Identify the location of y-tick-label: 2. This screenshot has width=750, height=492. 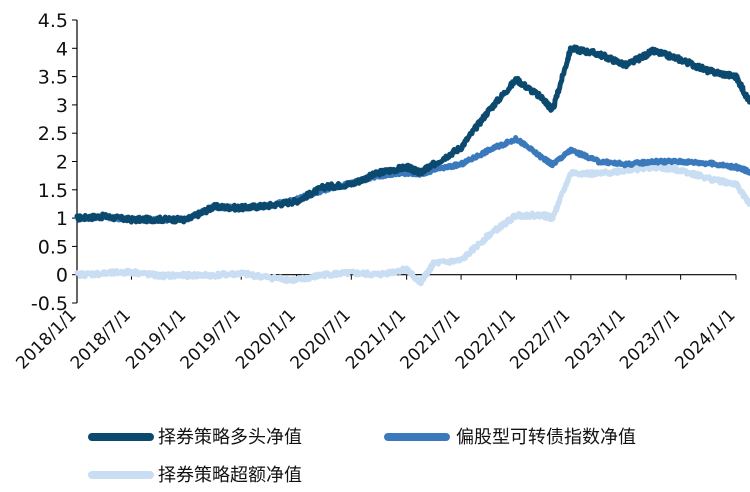
(62, 163).